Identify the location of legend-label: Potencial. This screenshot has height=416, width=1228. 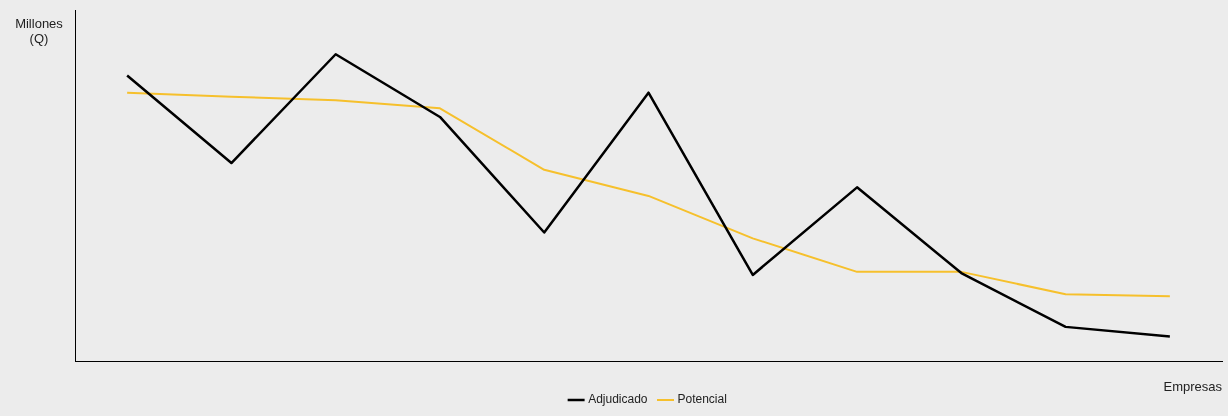
(702, 399).